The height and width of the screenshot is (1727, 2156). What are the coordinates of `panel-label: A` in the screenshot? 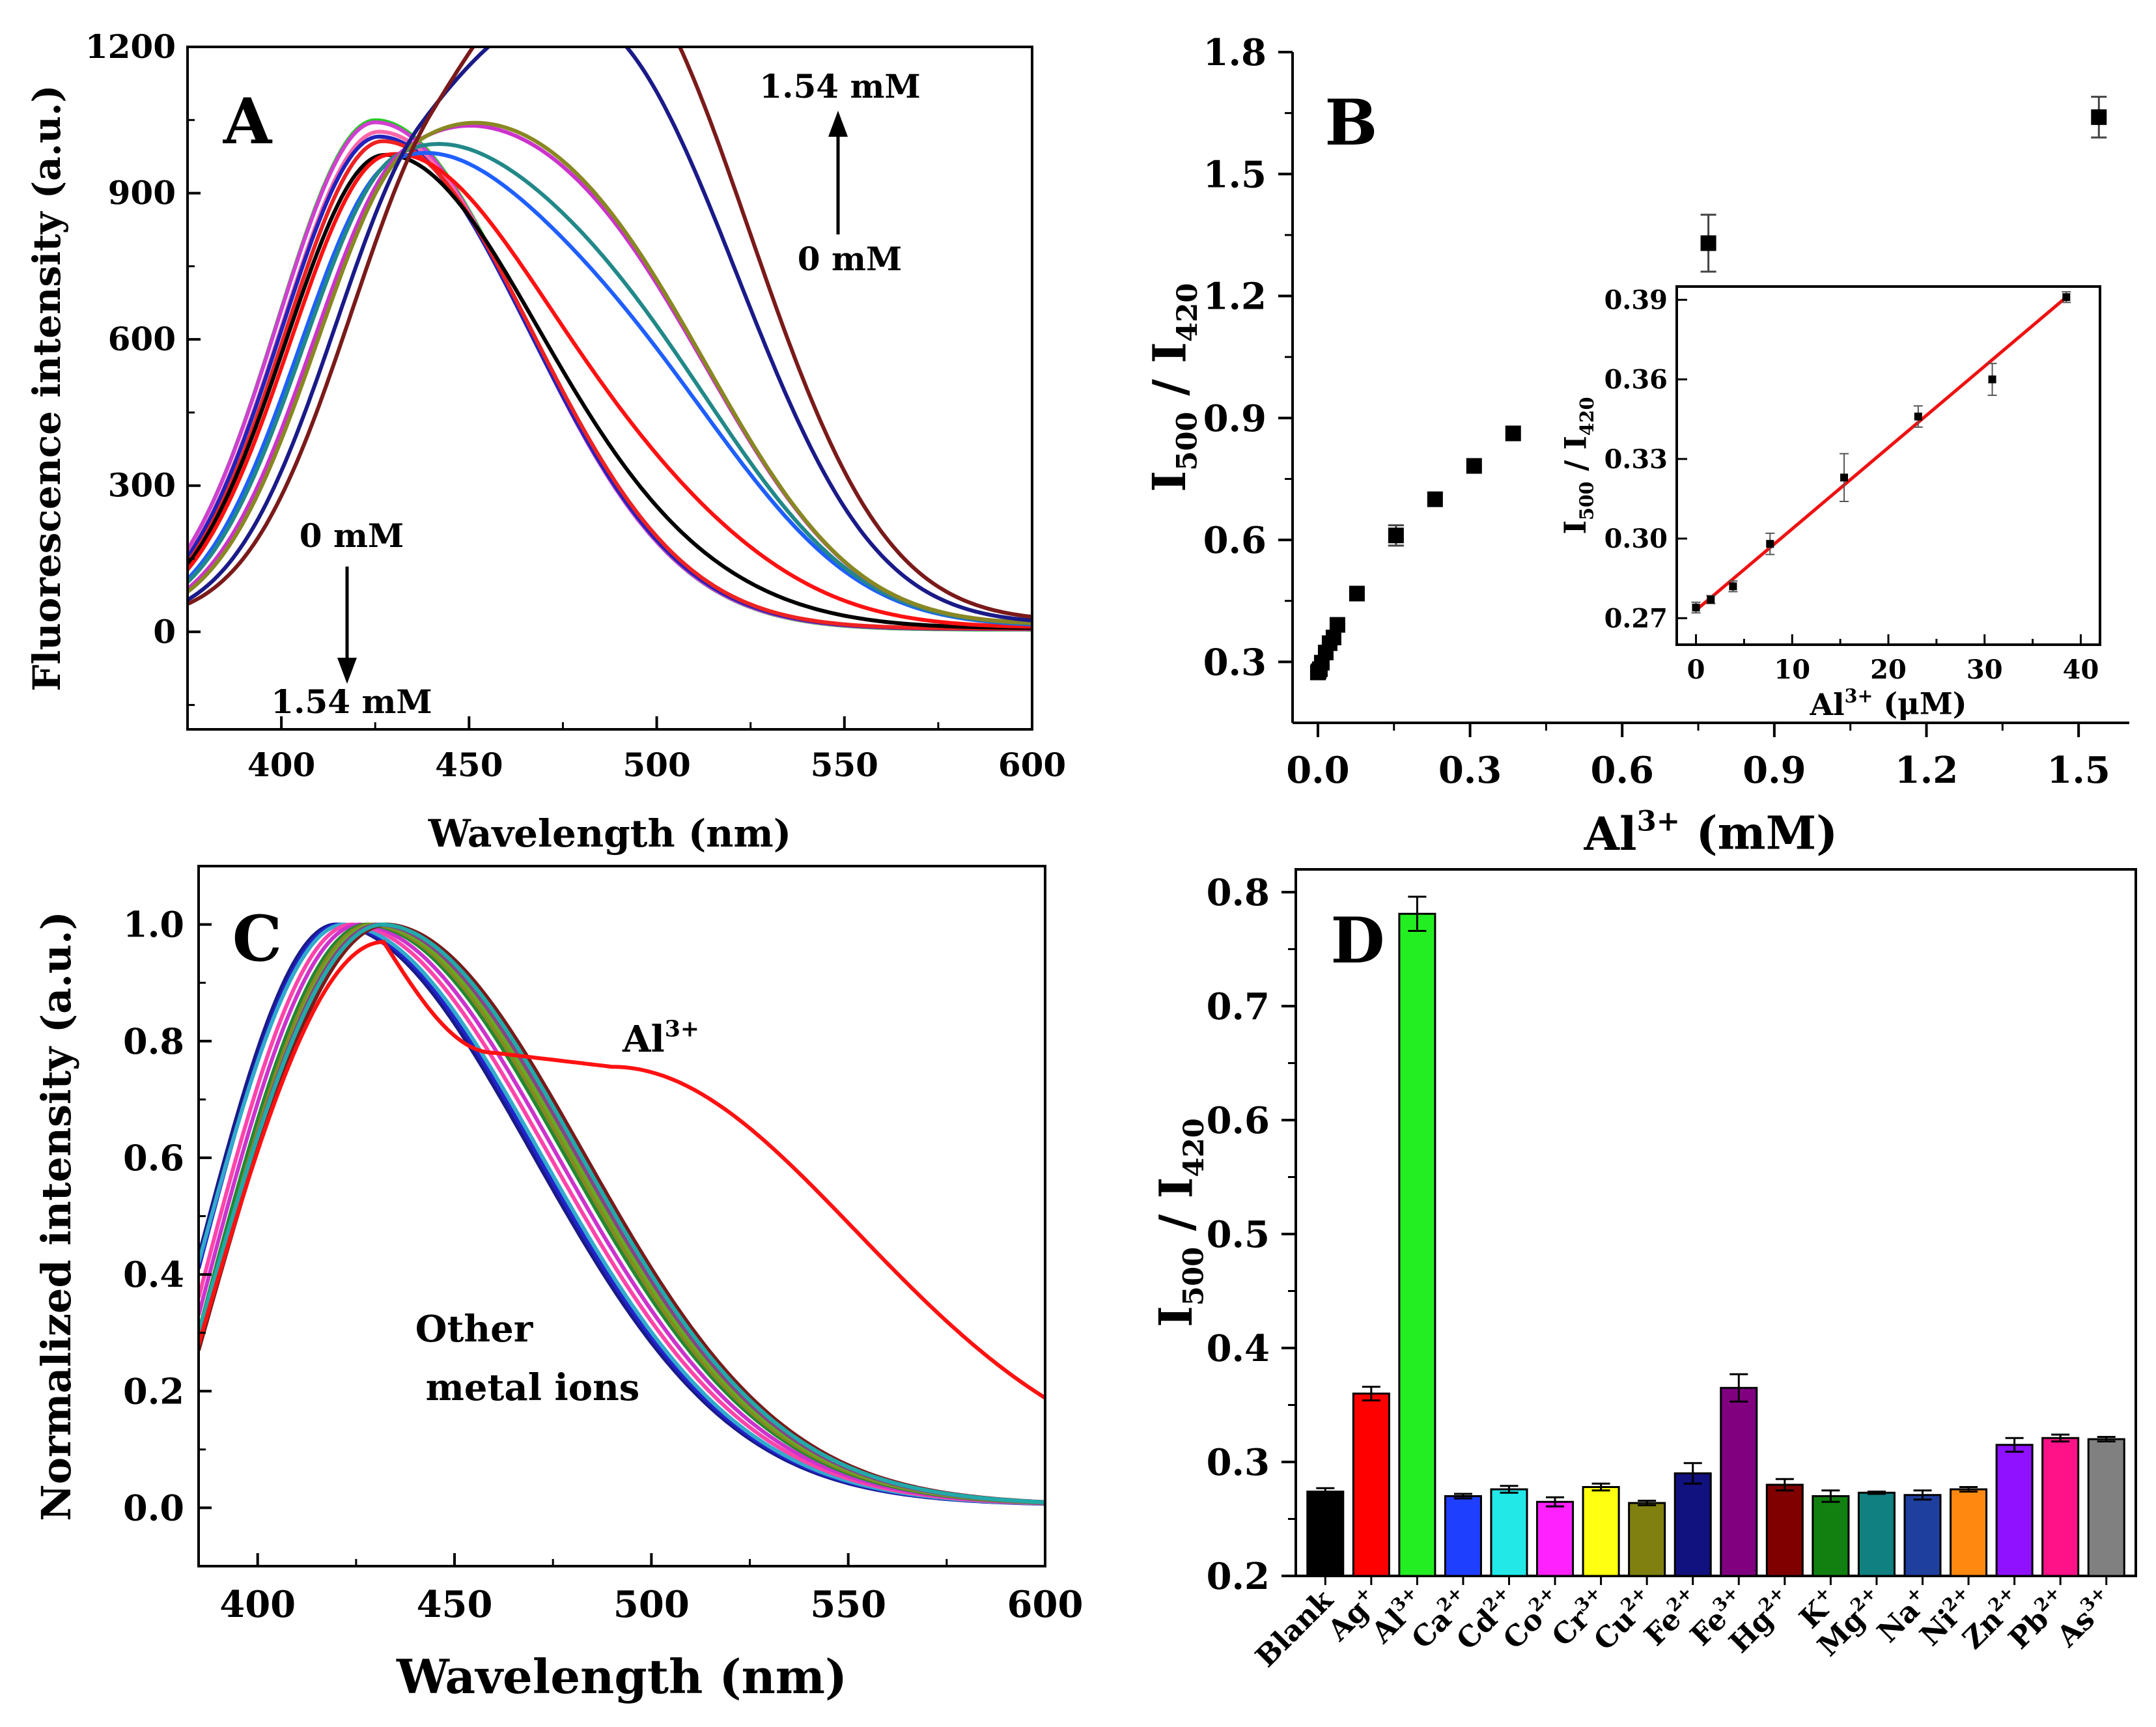 It's located at (248, 122).